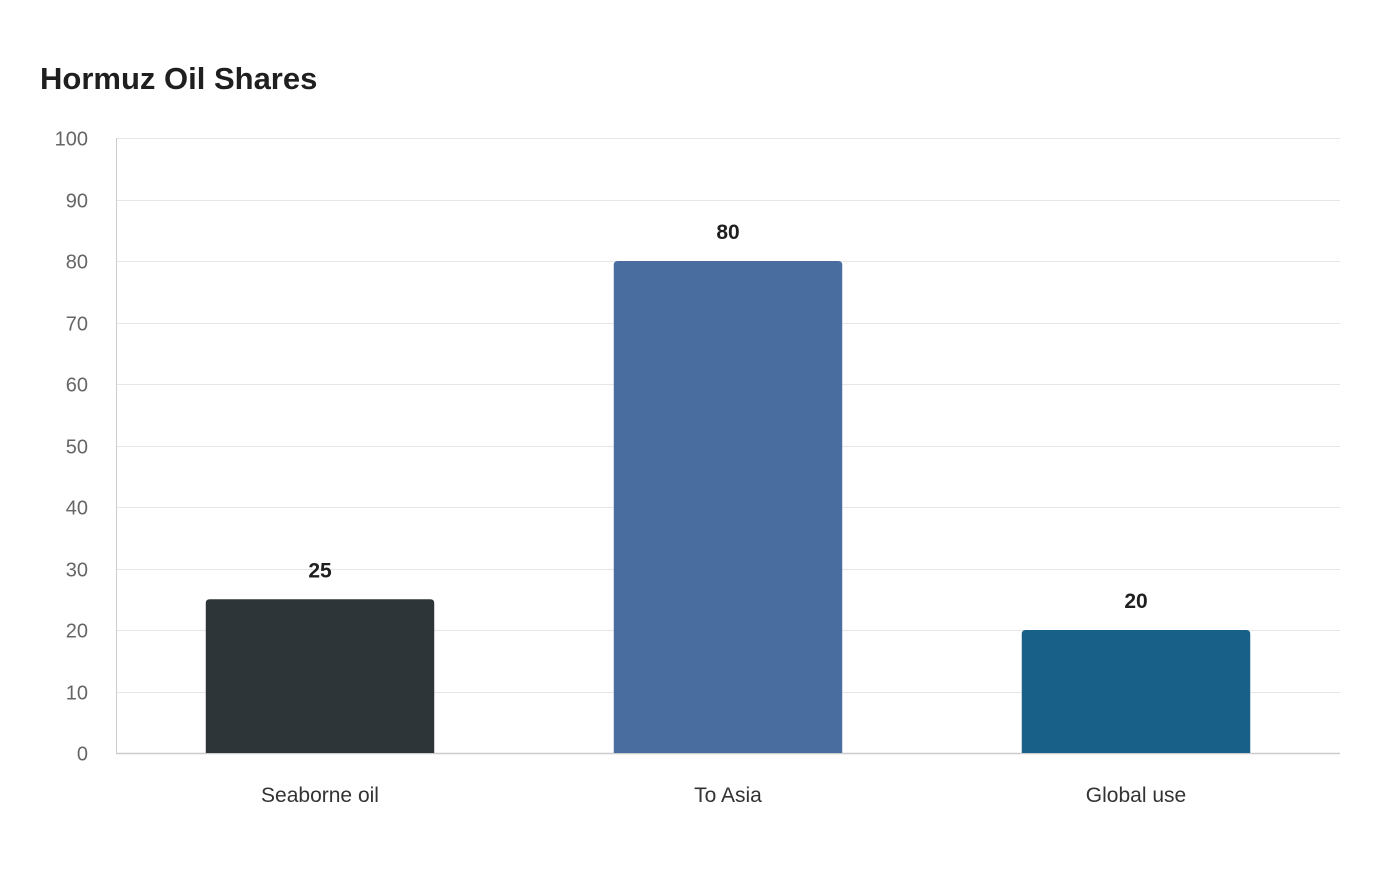 The image size is (1400, 880). I want to click on bar-value-label: 20, so click(1135, 601).